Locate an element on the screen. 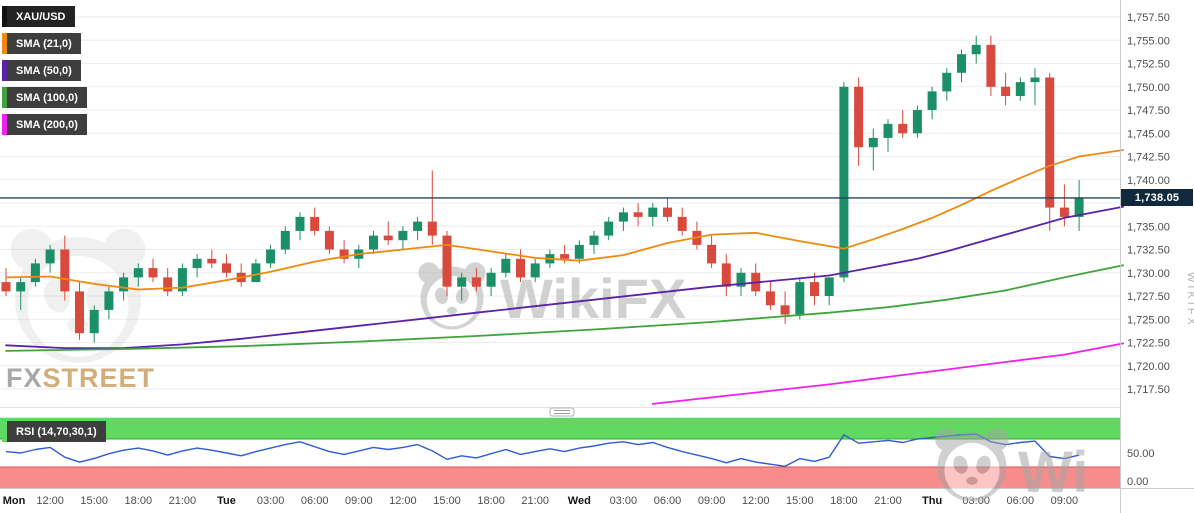 This screenshot has width=1194, height=513. rsi-label: RSI (14,70,30,1) is located at coordinates (56, 431).